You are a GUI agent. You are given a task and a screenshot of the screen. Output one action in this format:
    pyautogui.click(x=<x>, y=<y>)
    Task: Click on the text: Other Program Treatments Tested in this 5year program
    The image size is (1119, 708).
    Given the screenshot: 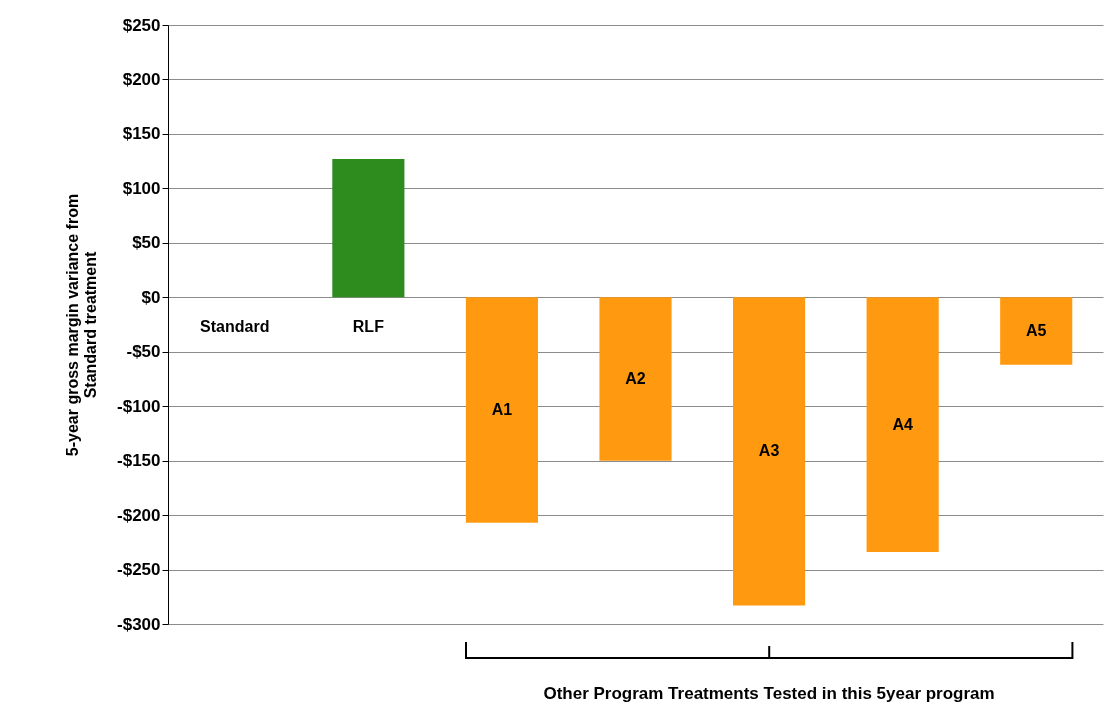 What is the action you would take?
    pyautogui.click(x=769, y=694)
    